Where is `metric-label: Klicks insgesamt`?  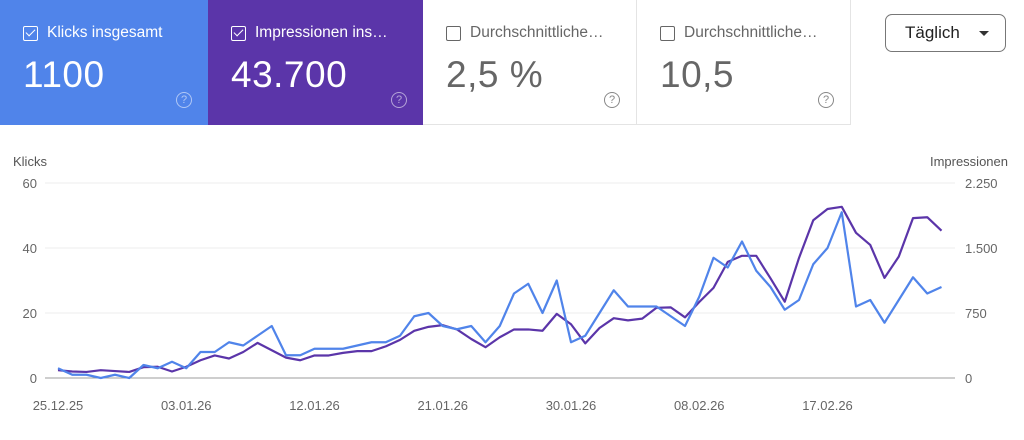
metric-label: Klicks insgesamt is located at coordinates (92, 33).